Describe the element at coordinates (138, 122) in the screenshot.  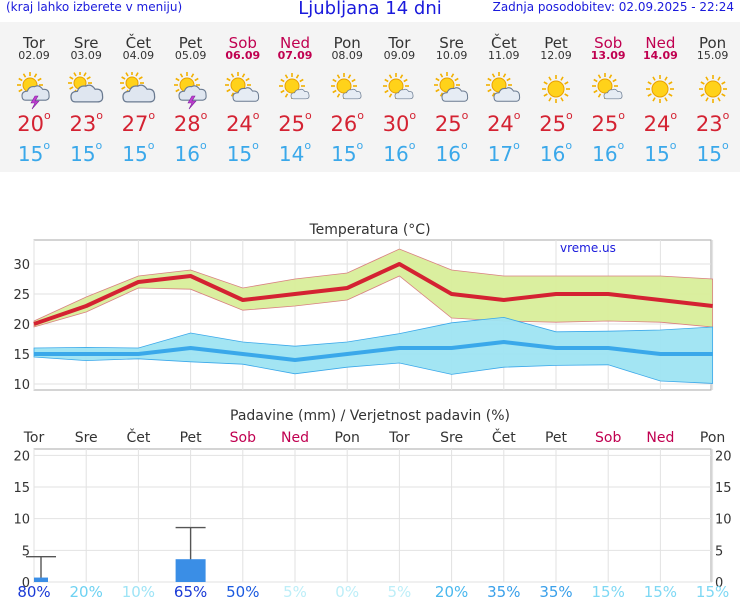
I see `max-temperature: 27o` at that location.